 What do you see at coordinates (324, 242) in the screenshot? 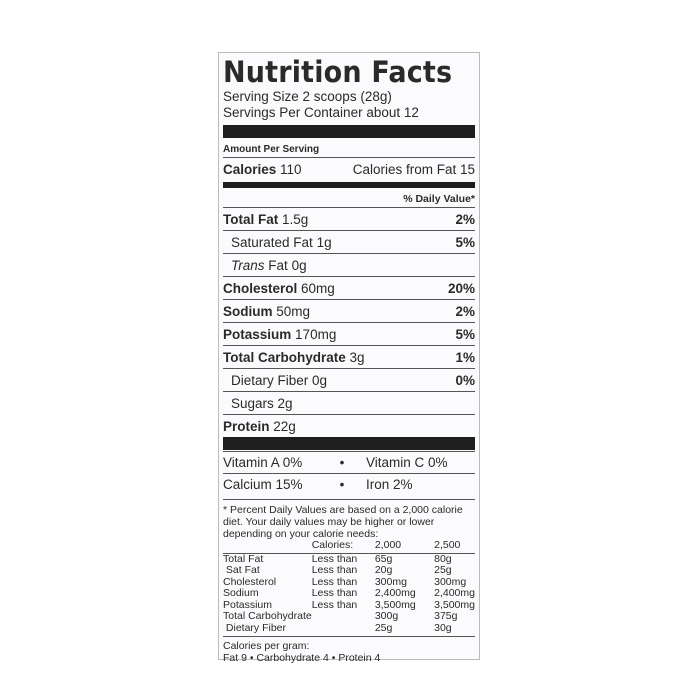
I see `nutrient-amount: 1g` at bounding box center [324, 242].